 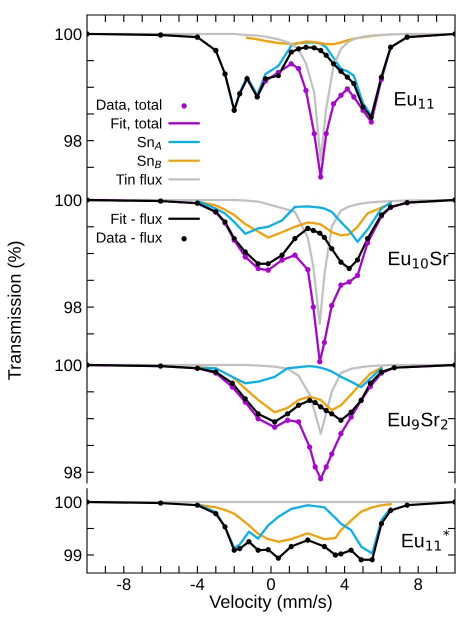 What do you see at coordinates (150, 143) in the screenshot?
I see `legend-label: Sn$_{A}$` at bounding box center [150, 143].